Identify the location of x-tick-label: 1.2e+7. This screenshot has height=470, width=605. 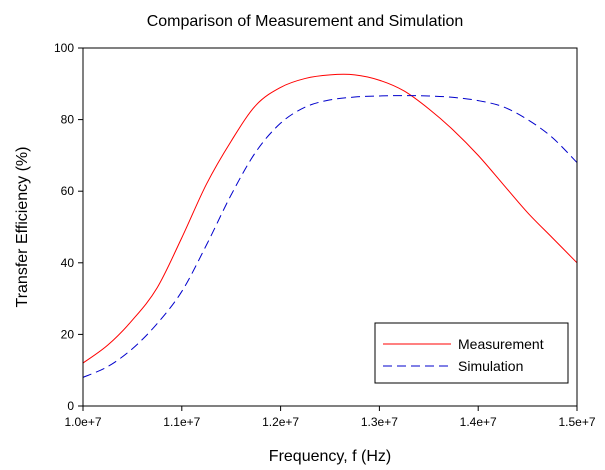
(280, 422).